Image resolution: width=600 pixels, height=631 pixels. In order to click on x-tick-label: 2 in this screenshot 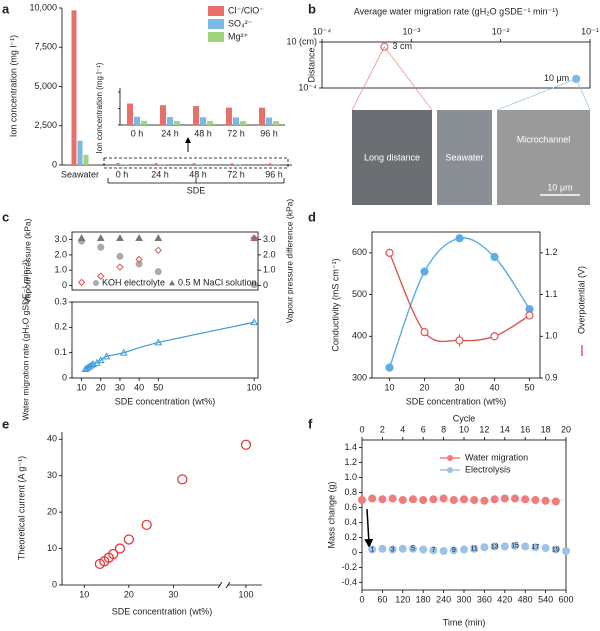, I will do `click(382, 429)`.